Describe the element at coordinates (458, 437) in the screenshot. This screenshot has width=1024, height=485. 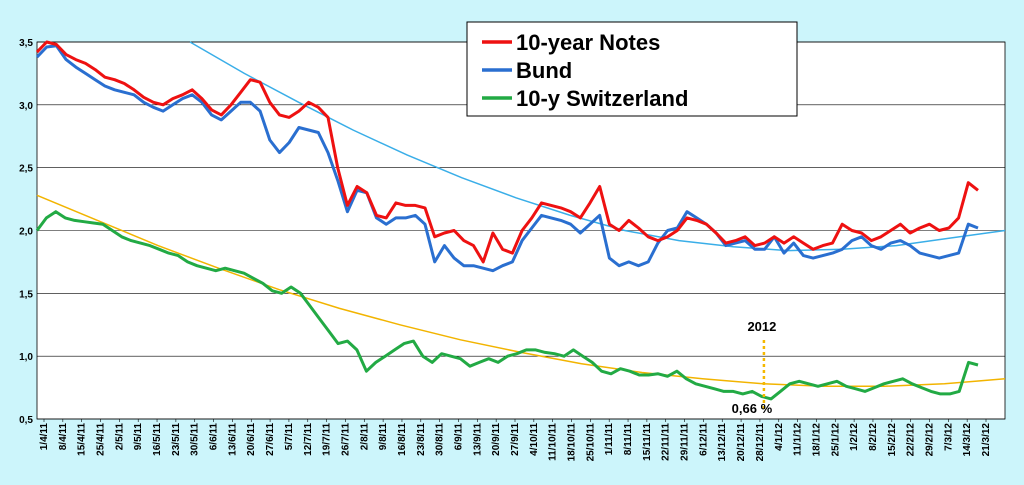
I see `x-tick-label: 6/9/11` at that location.